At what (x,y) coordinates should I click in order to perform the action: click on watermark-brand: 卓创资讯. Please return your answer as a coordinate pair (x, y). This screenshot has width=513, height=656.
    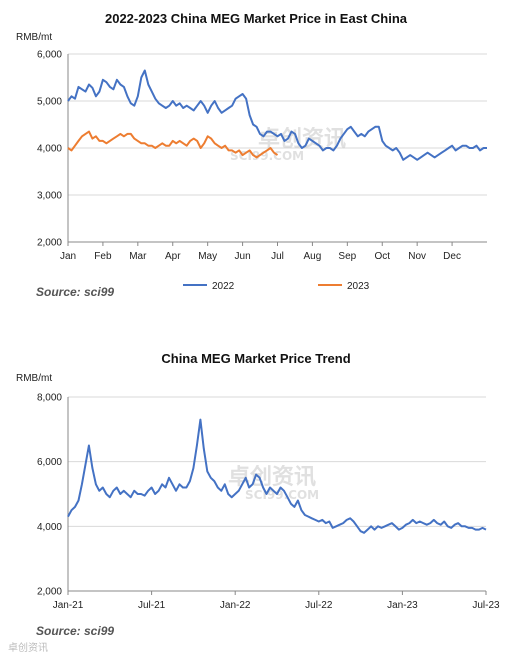
    Looking at the image, I should click on (272, 477).